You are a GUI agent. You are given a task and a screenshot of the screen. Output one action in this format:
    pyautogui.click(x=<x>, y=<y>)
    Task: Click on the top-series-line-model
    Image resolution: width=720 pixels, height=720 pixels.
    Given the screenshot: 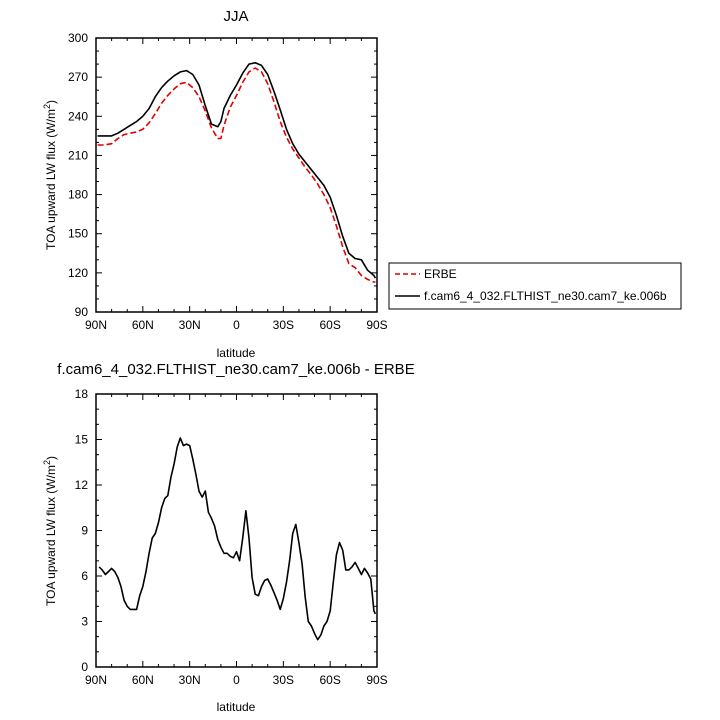 What is the action you would take?
    pyautogui.click(x=237, y=170)
    